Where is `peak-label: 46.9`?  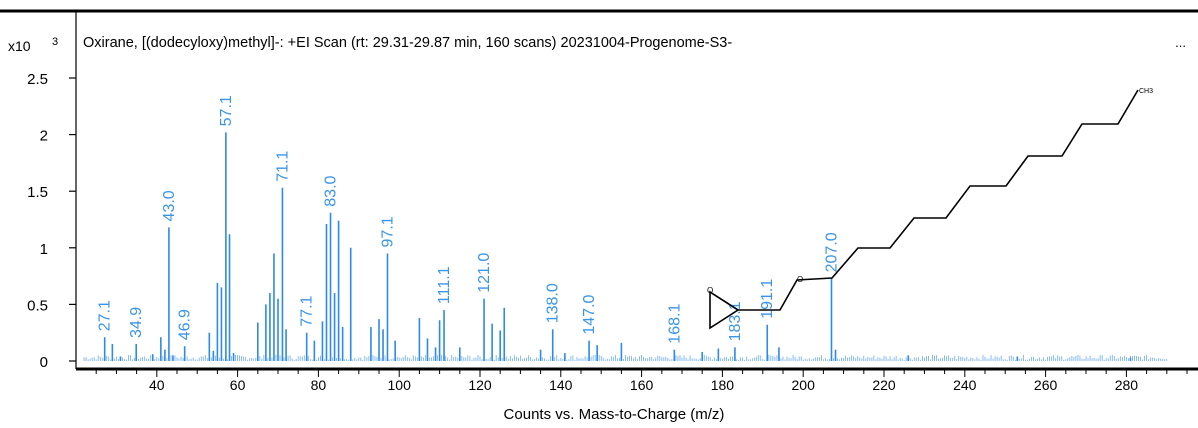 peak-label: 46.9 is located at coordinates (185, 324).